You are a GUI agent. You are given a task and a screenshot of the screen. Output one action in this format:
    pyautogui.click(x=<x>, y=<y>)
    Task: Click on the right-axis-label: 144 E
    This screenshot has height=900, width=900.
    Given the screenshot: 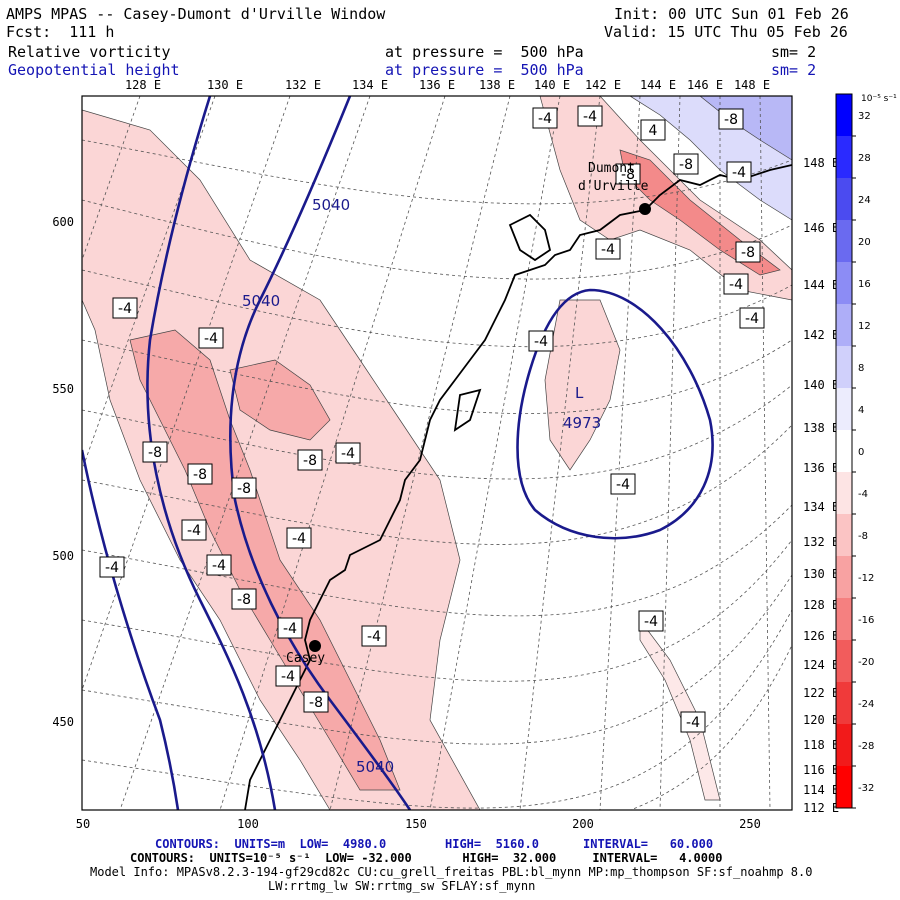 What is the action you would take?
    pyautogui.click(x=821, y=285)
    